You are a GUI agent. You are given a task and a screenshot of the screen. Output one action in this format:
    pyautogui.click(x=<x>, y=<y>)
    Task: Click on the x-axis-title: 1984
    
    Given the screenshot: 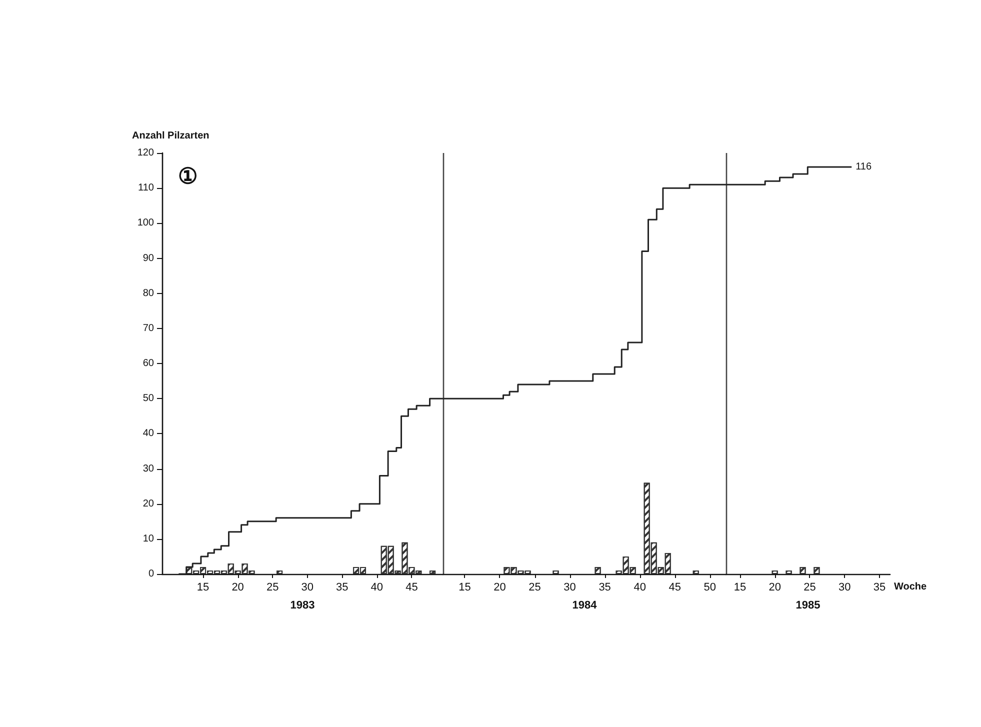 What is the action you would take?
    pyautogui.click(x=585, y=606)
    